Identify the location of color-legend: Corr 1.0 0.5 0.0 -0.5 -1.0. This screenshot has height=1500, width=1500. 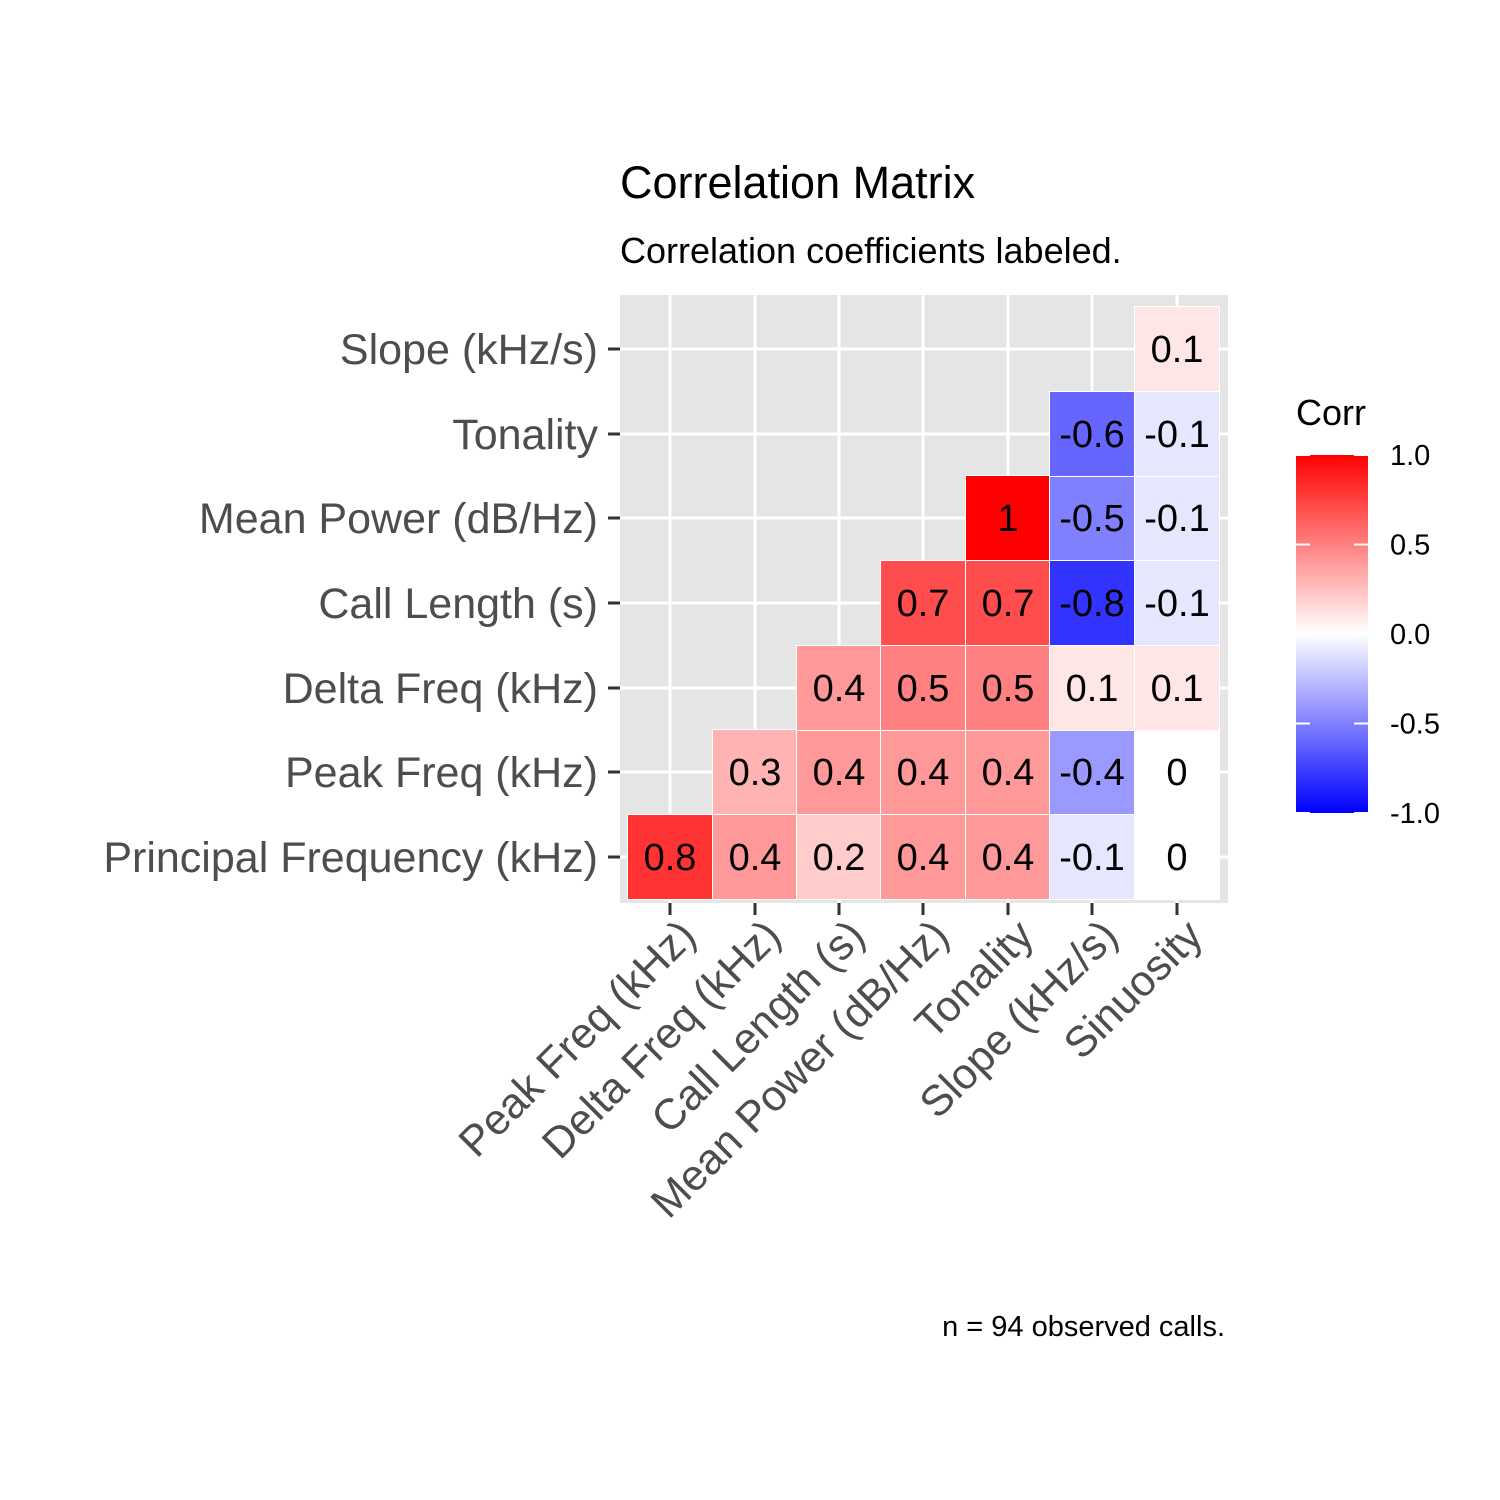
(1368, 611).